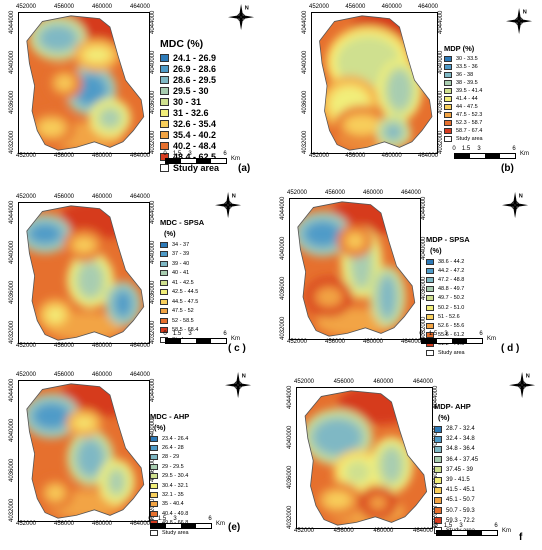  What do you see at coordinates (171, 457) in the screenshot?
I see `legend-label: 28 - 29` at bounding box center [171, 457].